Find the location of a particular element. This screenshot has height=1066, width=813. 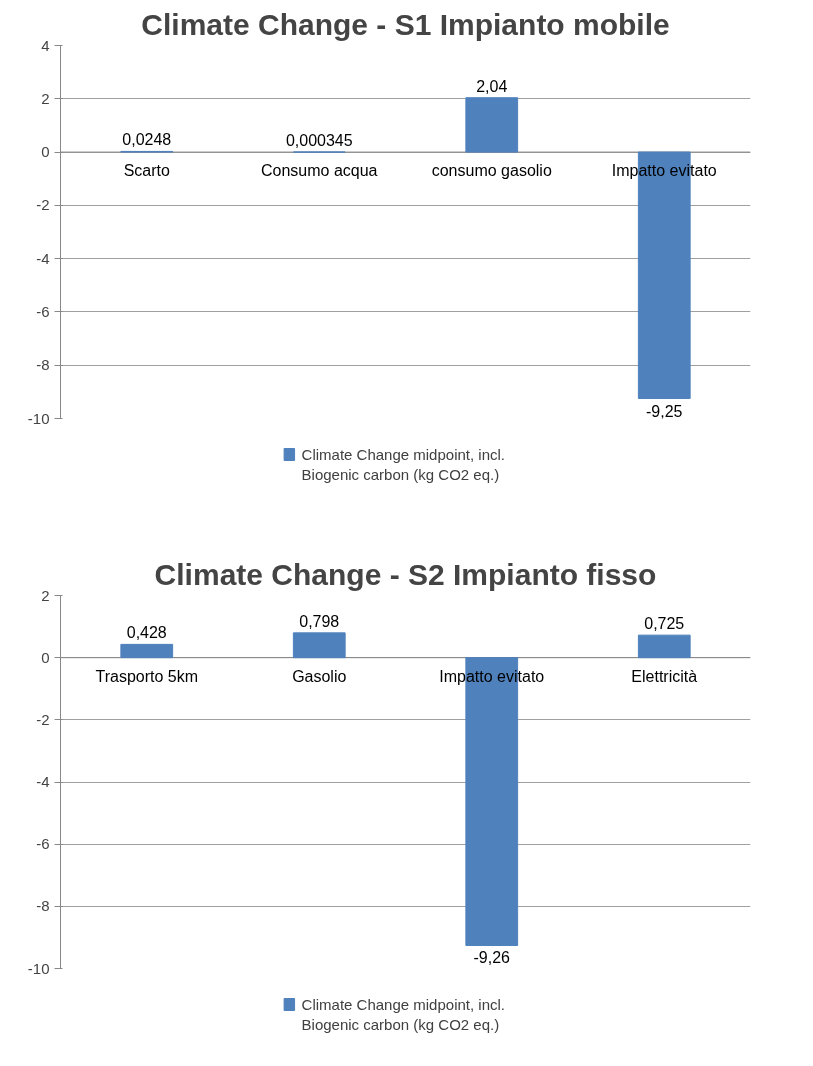

text: 0,798 is located at coordinates (319, 621).